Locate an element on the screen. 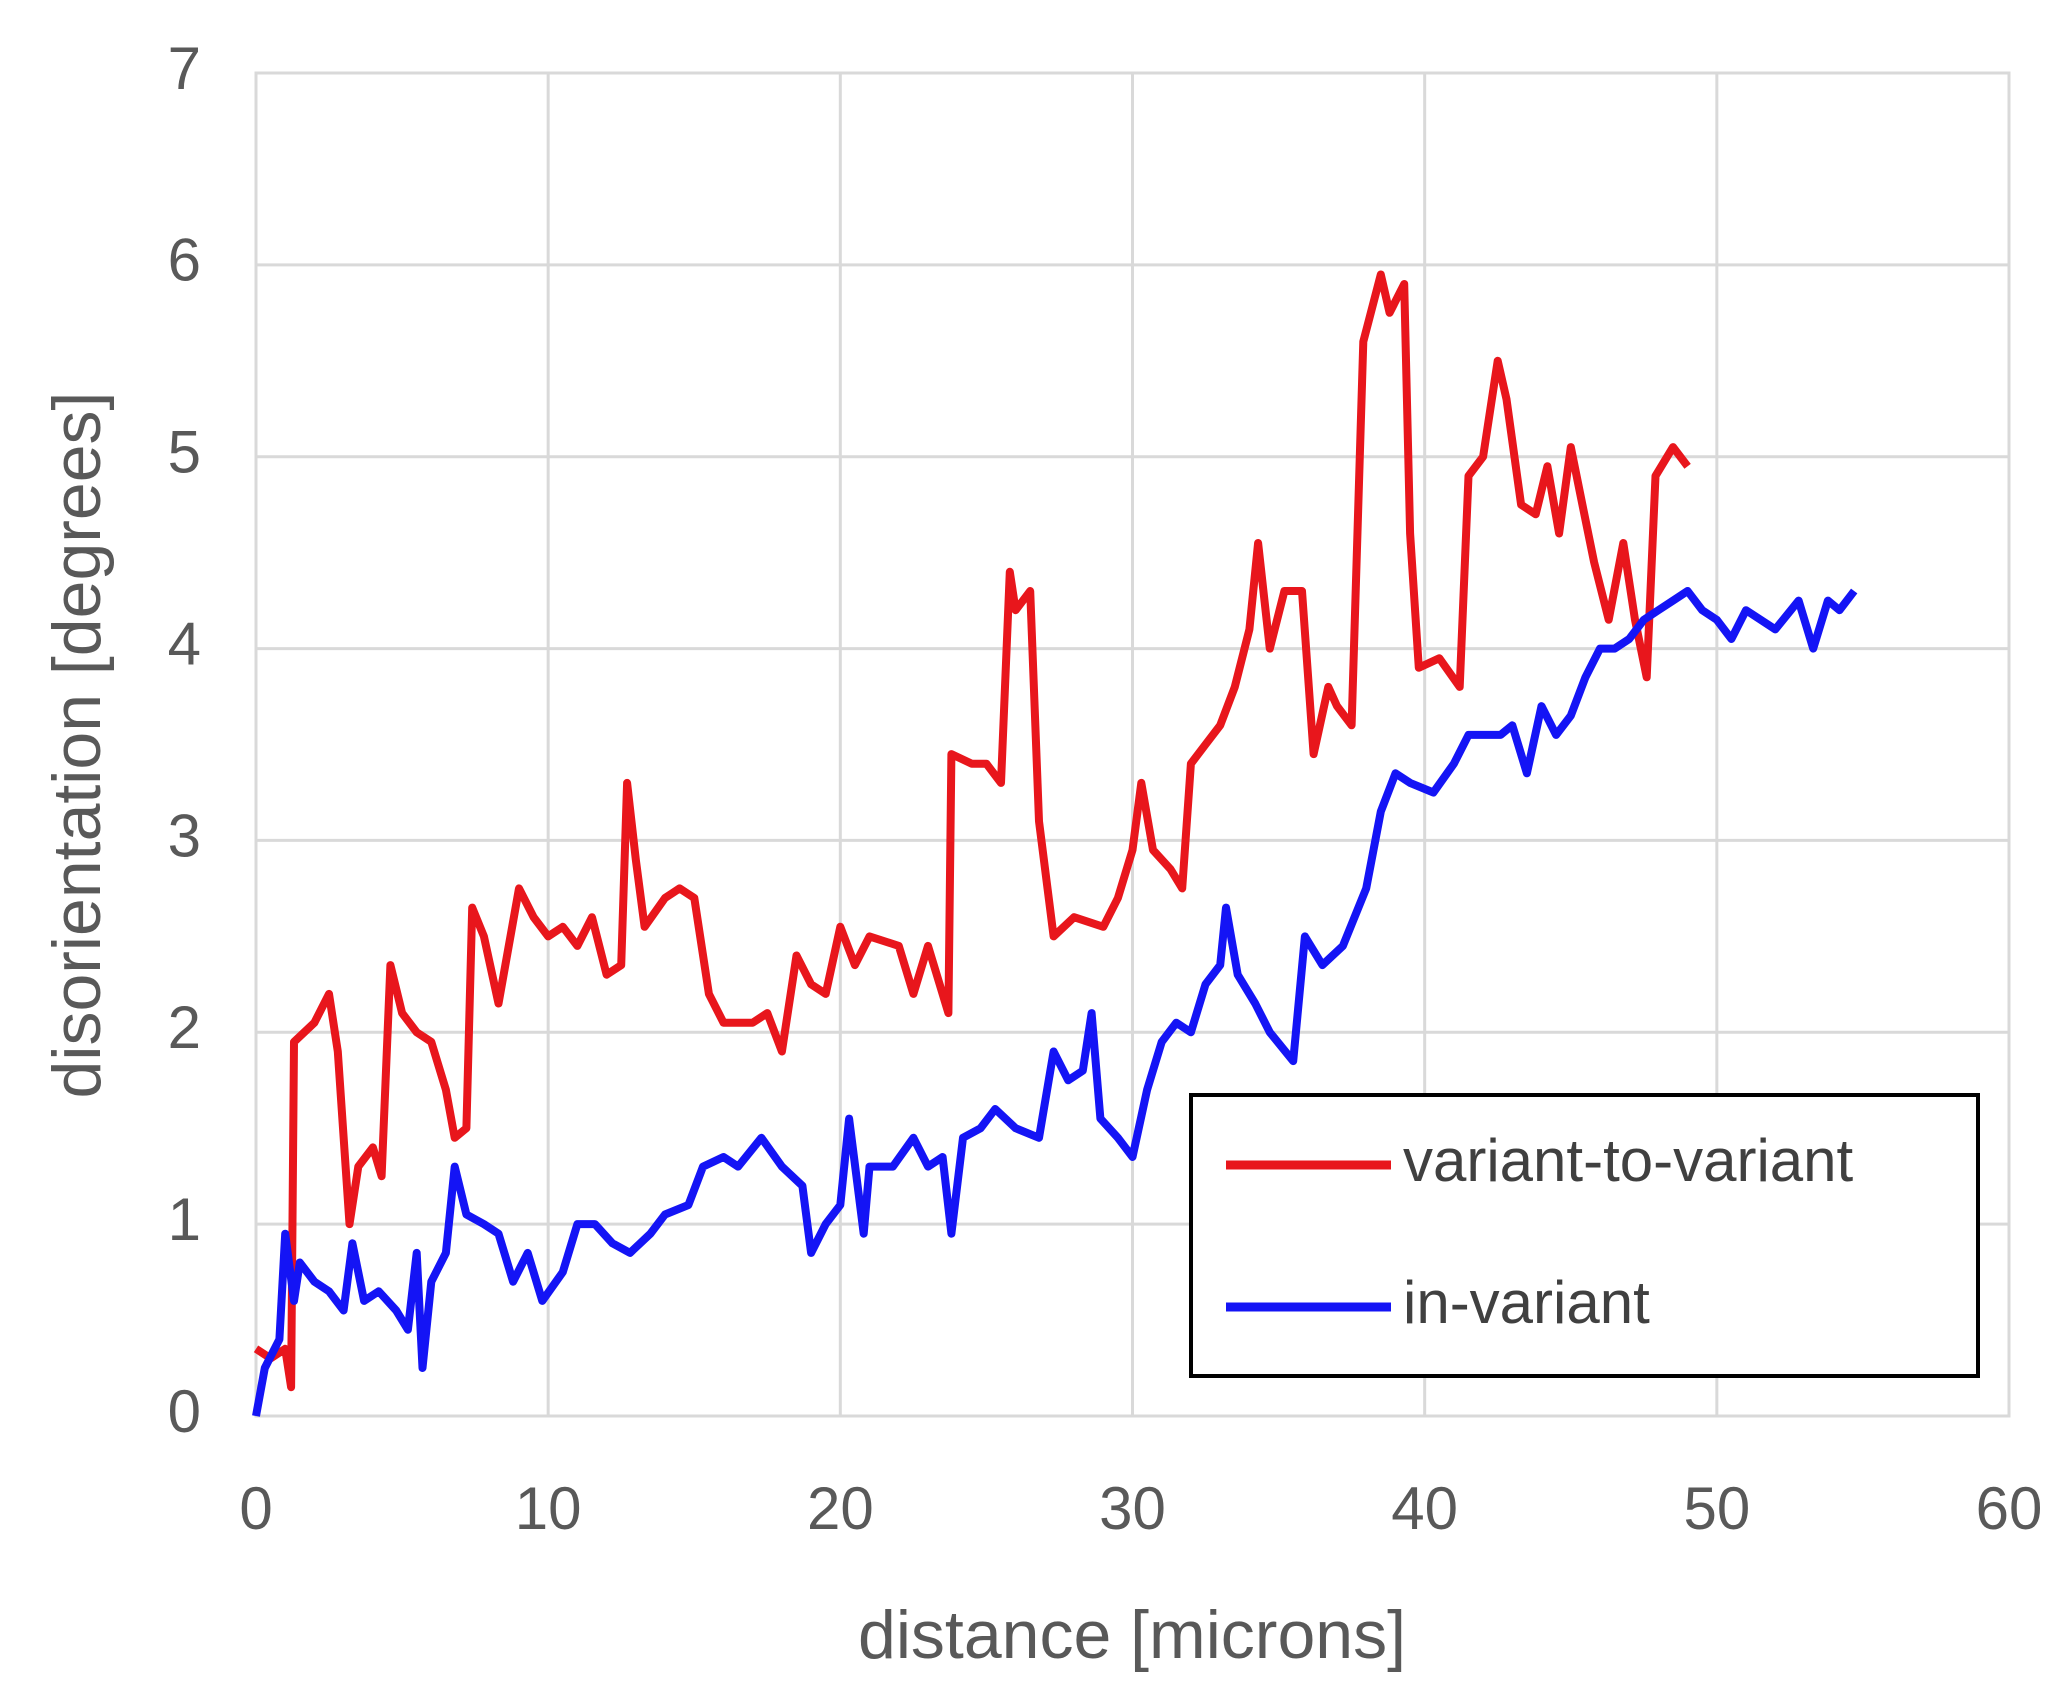  x-tick-label: 20 is located at coordinates (840, 1508).